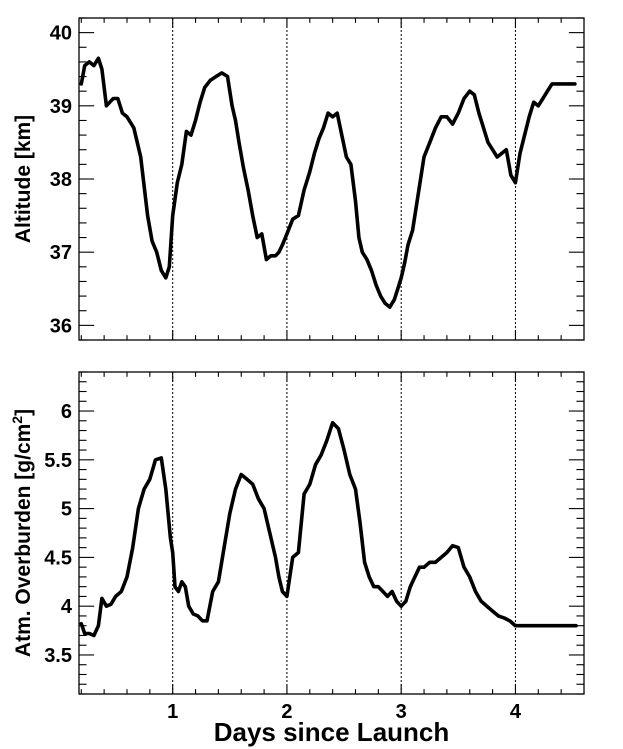 This screenshot has height=749, width=623. What do you see at coordinates (401, 712) in the screenshot?
I see `x-tick-label: 3` at bounding box center [401, 712].